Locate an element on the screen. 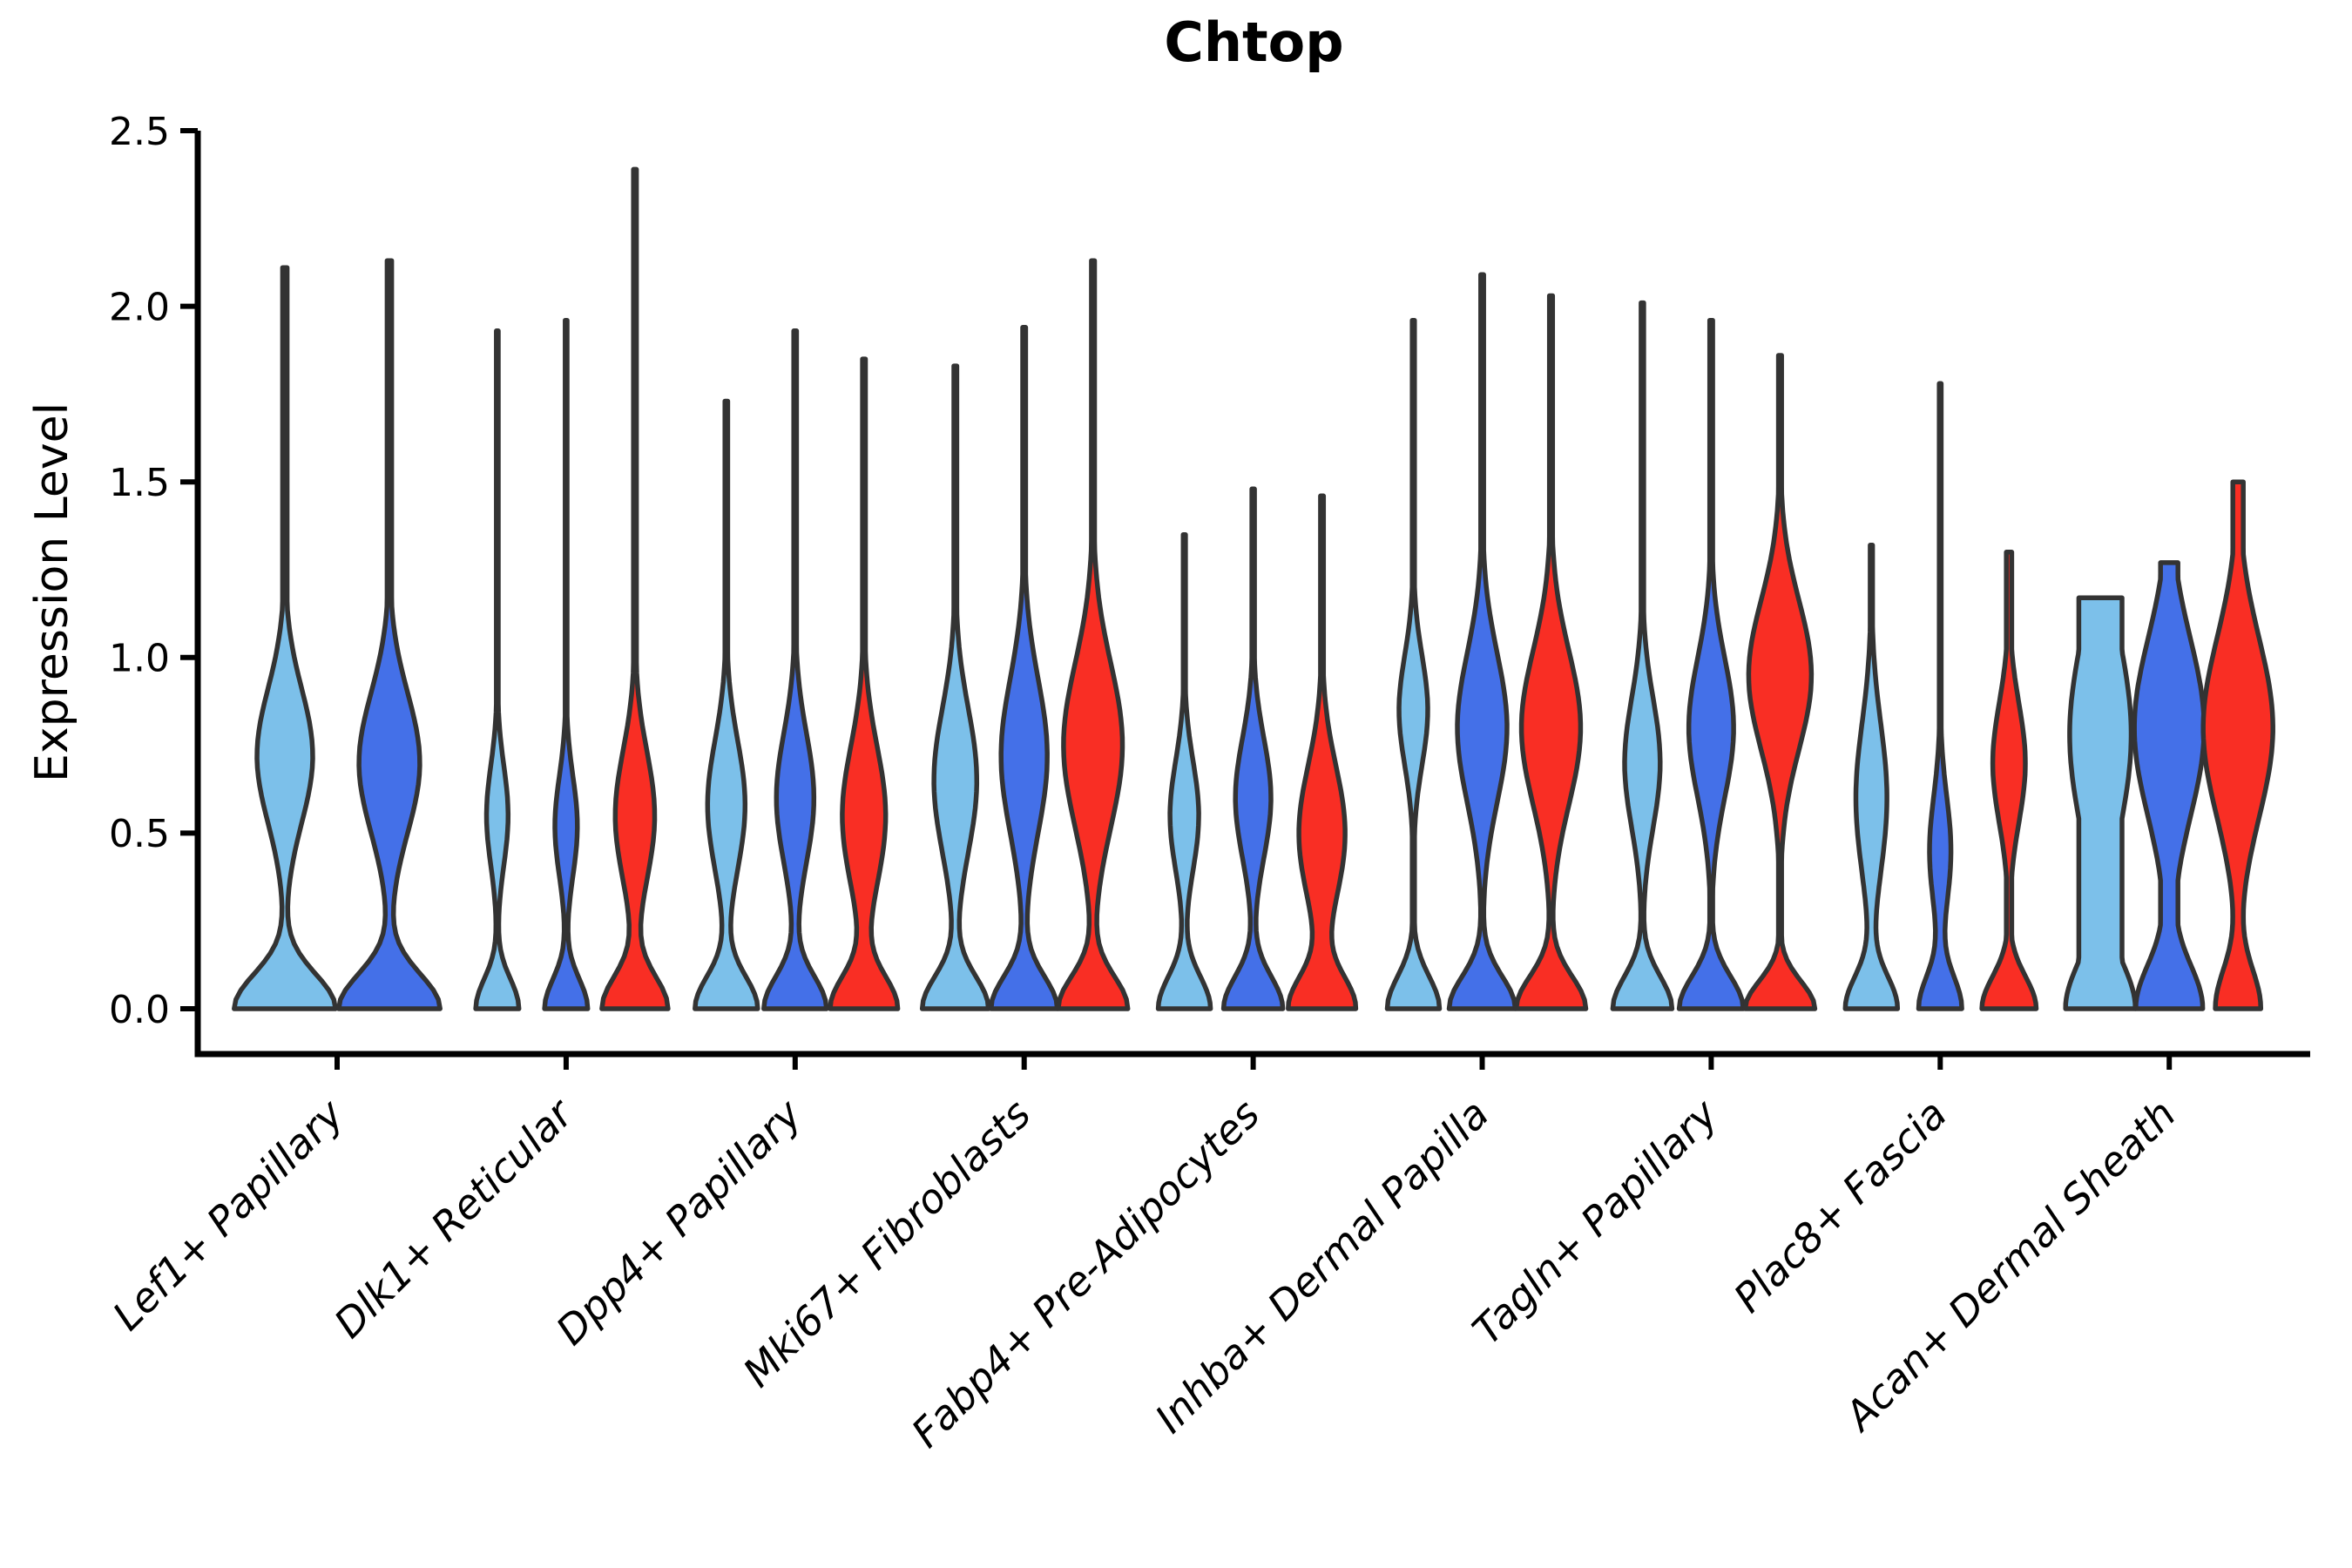 The height and width of the screenshot is (1568, 2352). x-tick-label: Plac8+ Fascia is located at coordinates (1841, 1206).